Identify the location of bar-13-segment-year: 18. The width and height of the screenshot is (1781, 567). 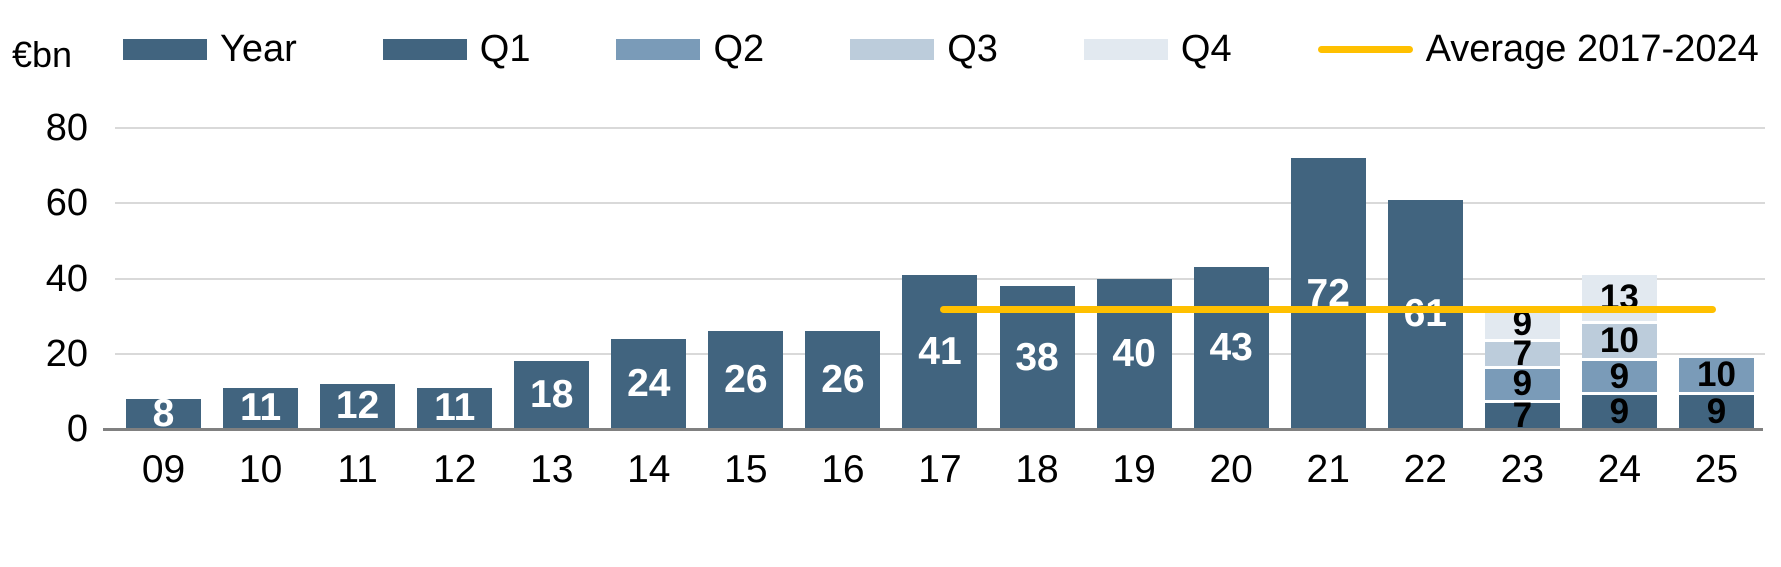
(552, 395).